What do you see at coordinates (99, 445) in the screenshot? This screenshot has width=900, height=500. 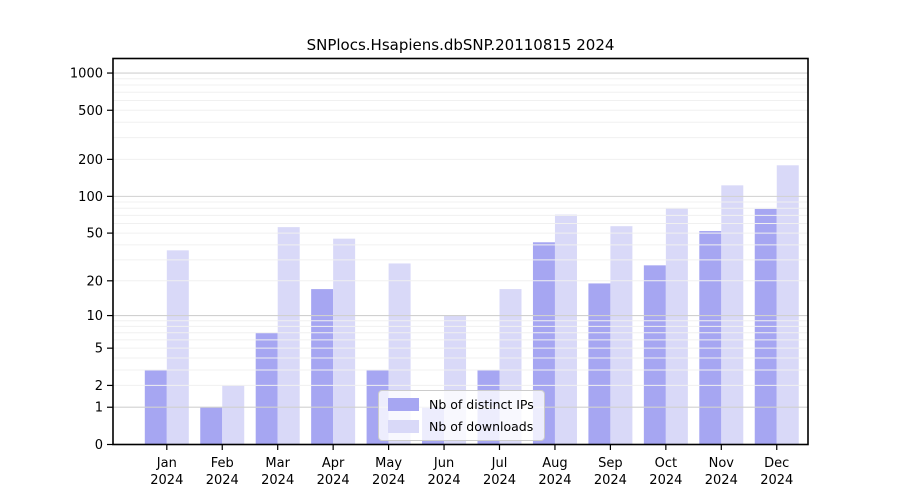 I see `y-tick-label: 0` at bounding box center [99, 445].